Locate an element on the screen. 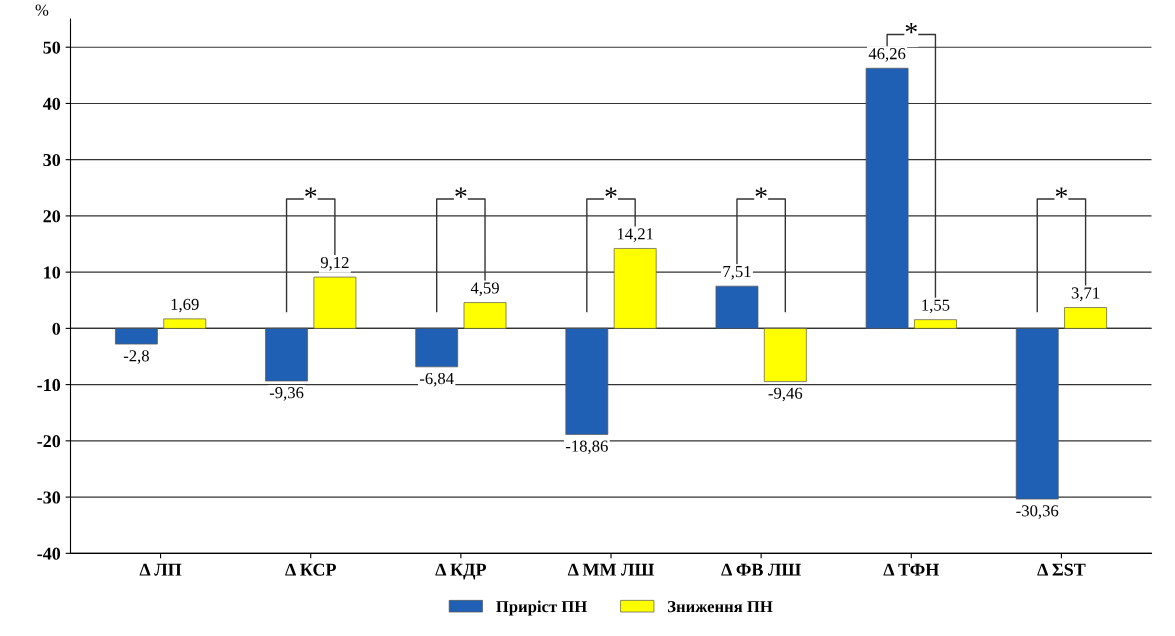  legend-label: Зниження ПН is located at coordinates (720, 607).